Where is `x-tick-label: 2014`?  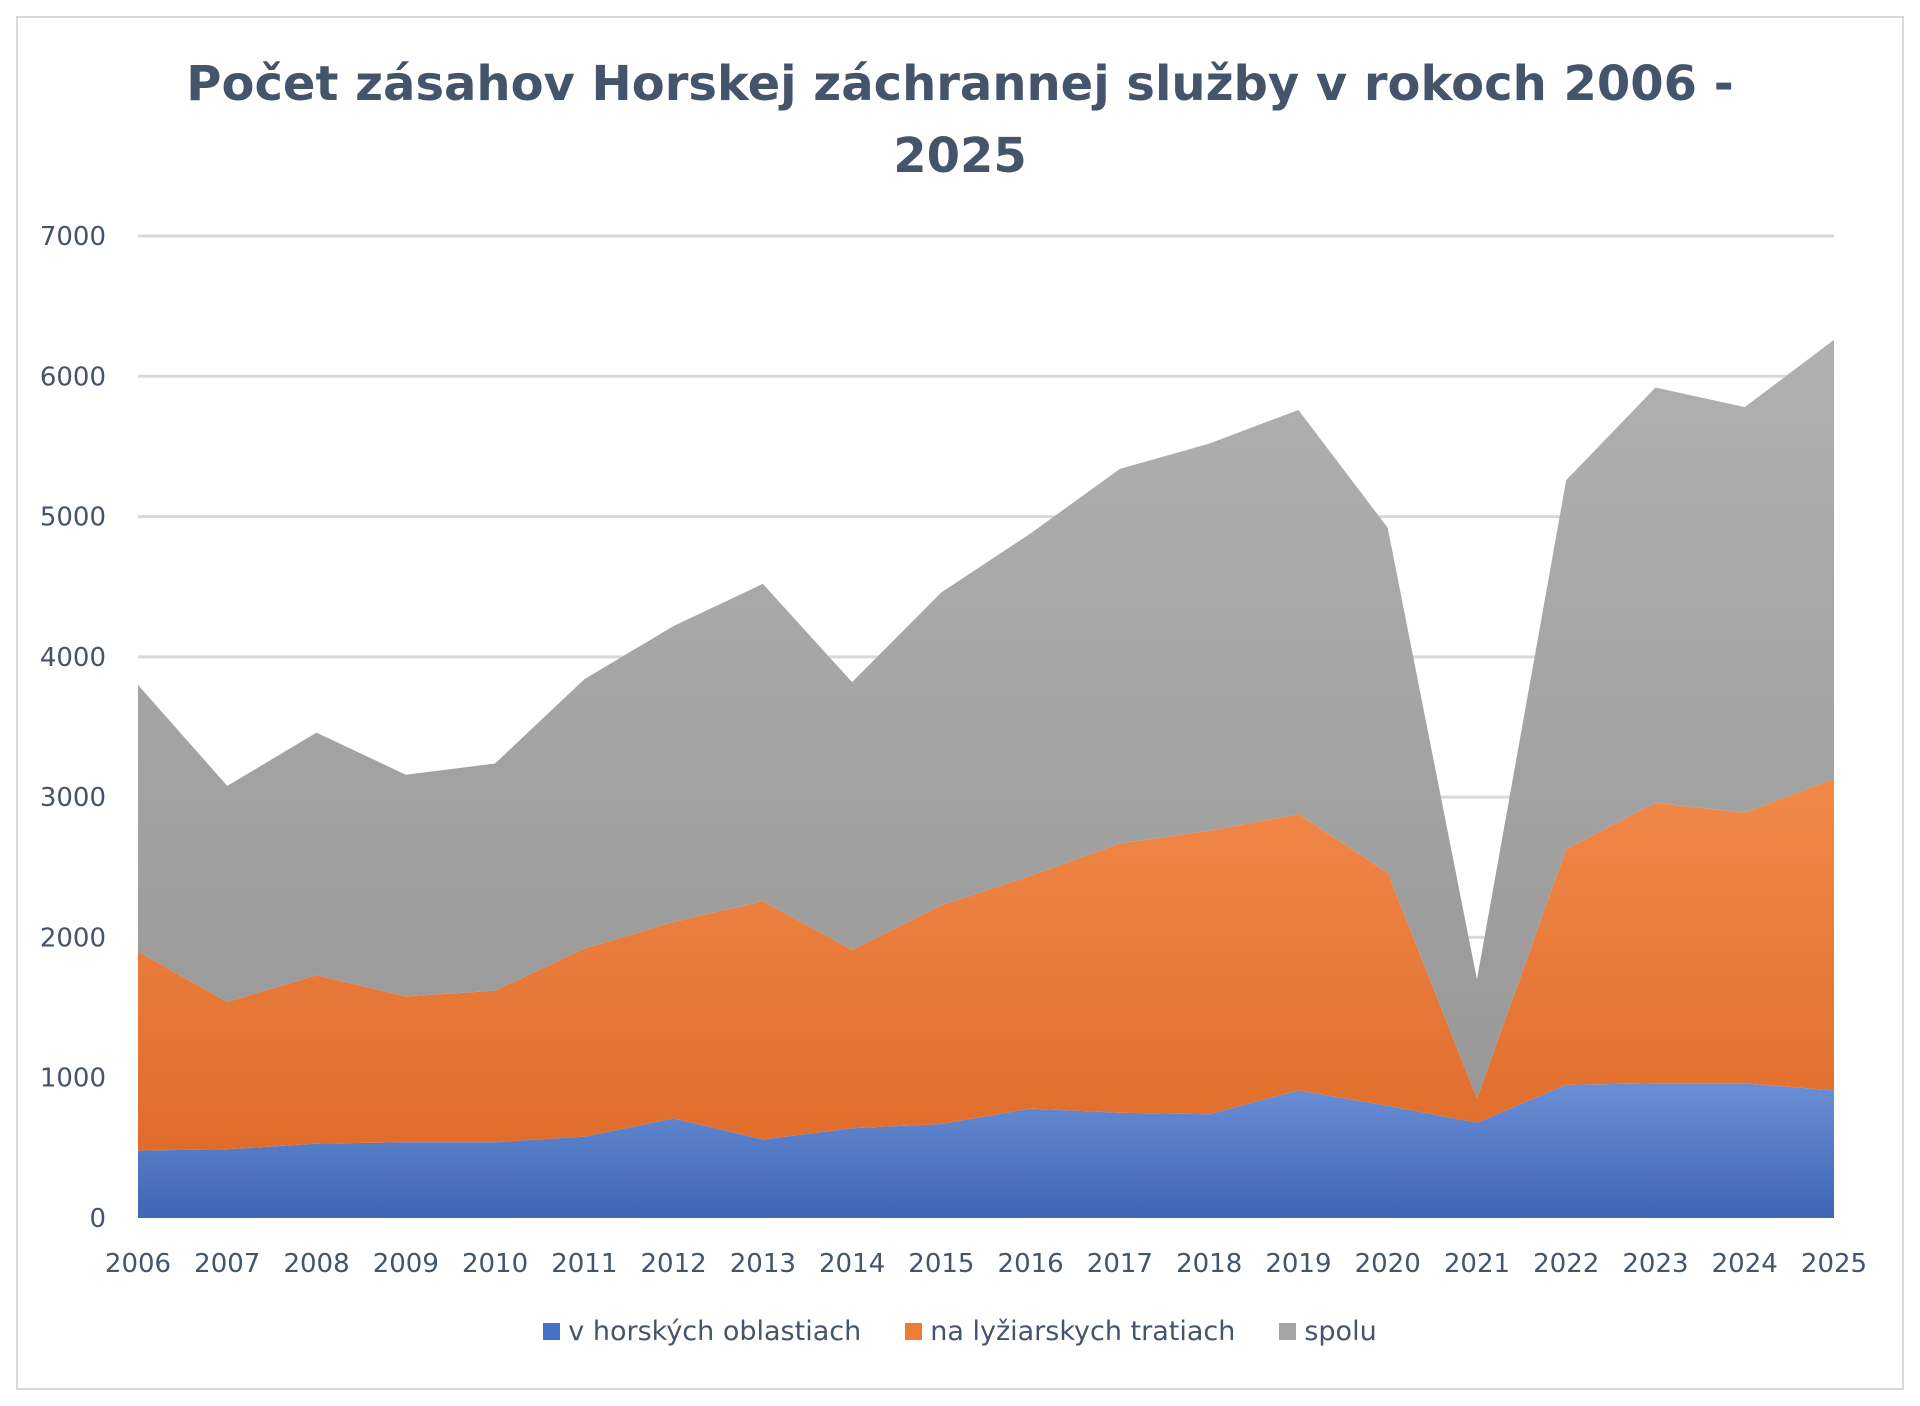
x-tick-label: 2014 is located at coordinates (852, 1264).